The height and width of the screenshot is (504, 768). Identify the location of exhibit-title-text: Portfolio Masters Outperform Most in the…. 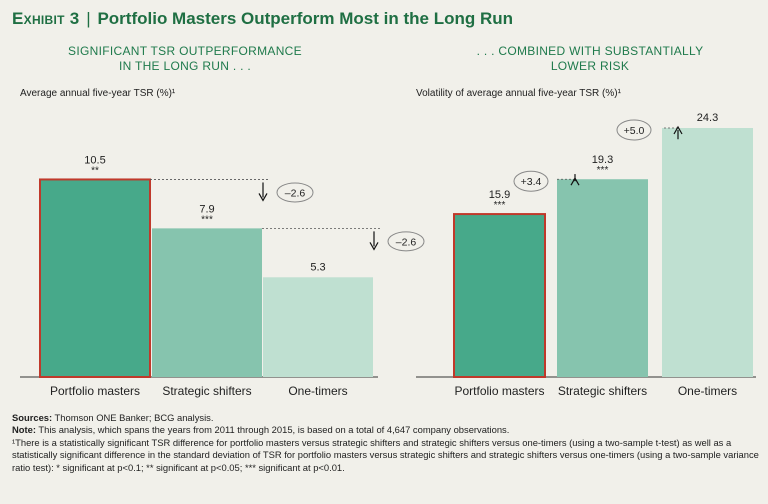
(305, 18).